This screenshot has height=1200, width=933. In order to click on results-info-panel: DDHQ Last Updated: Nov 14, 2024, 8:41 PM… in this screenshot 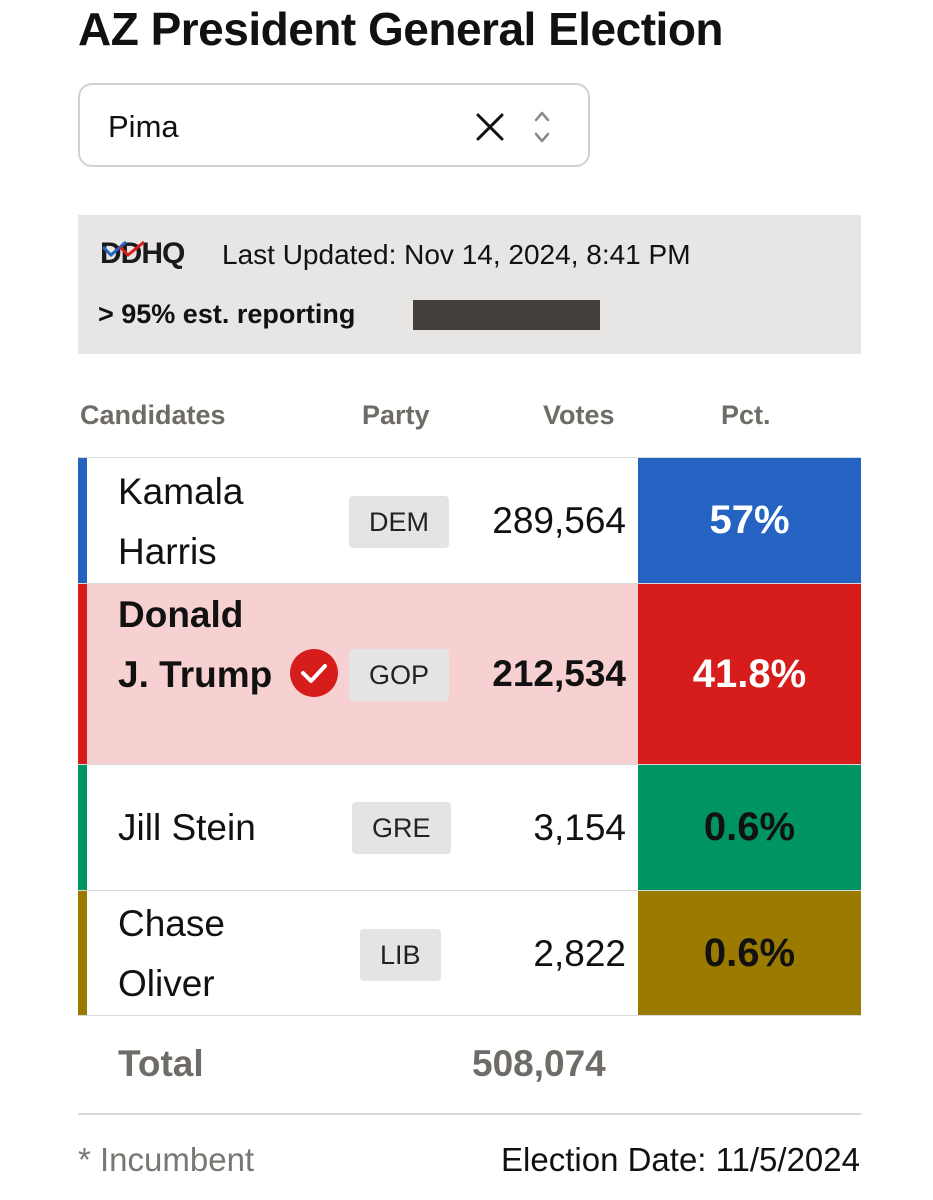, I will do `click(469, 284)`.